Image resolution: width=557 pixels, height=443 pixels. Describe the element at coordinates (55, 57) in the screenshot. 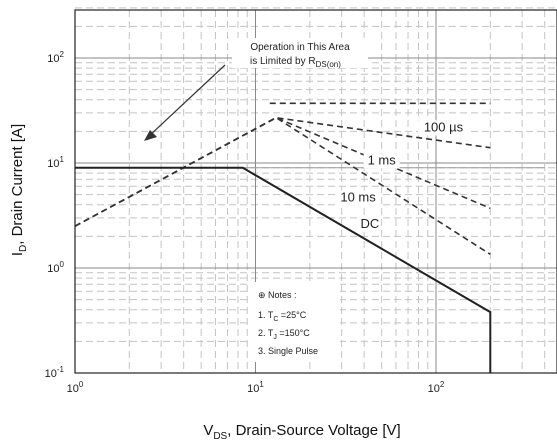

I see `y-tick-label: 10²` at that location.